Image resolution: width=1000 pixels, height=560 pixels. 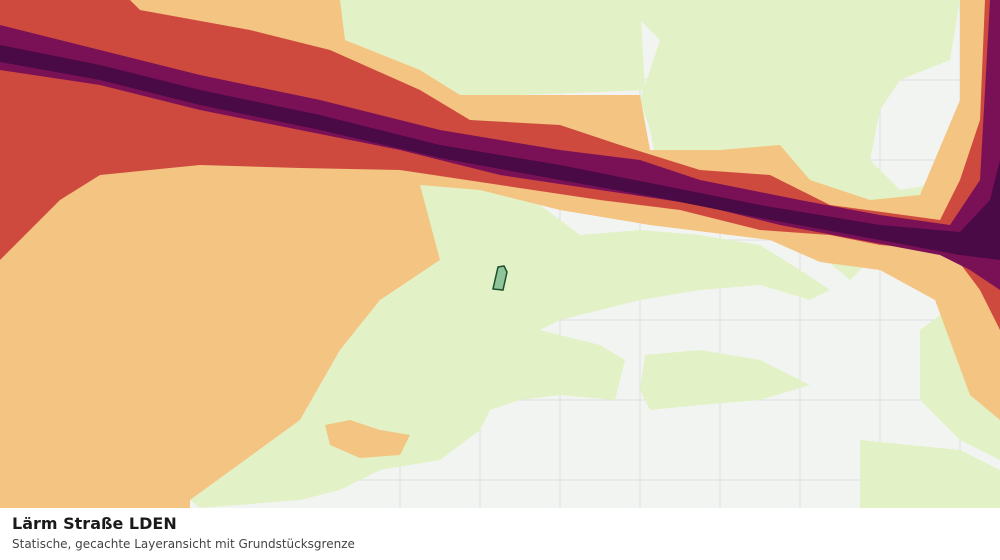 I want to click on noise-zone-medium-patch, so click(x=367, y=439).